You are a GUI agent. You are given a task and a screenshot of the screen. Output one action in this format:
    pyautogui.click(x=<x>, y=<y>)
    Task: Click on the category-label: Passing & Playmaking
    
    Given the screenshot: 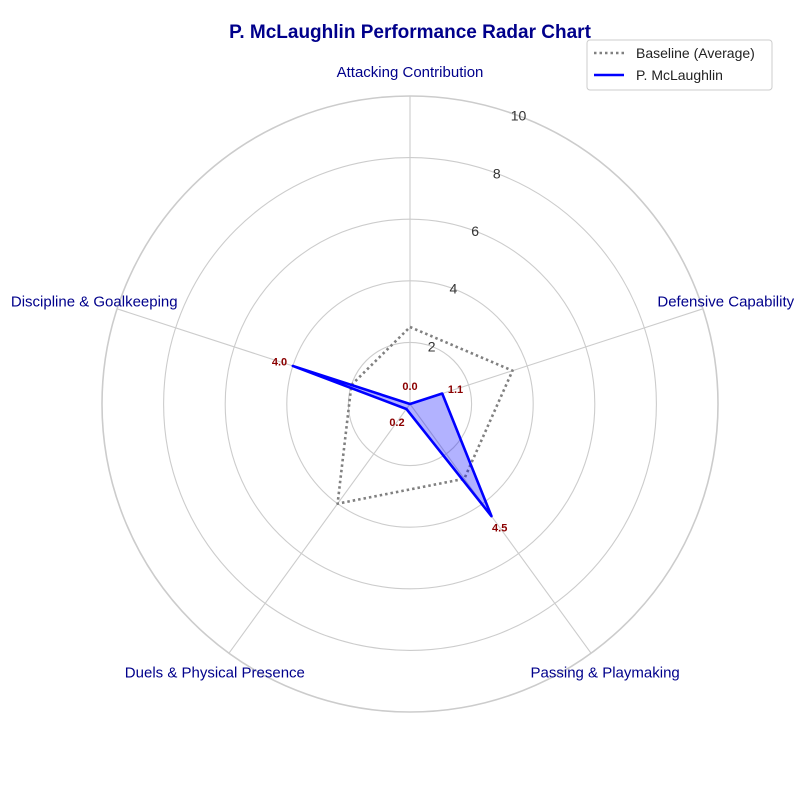 What is the action you would take?
    pyautogui.click(x=605, y=673)
    